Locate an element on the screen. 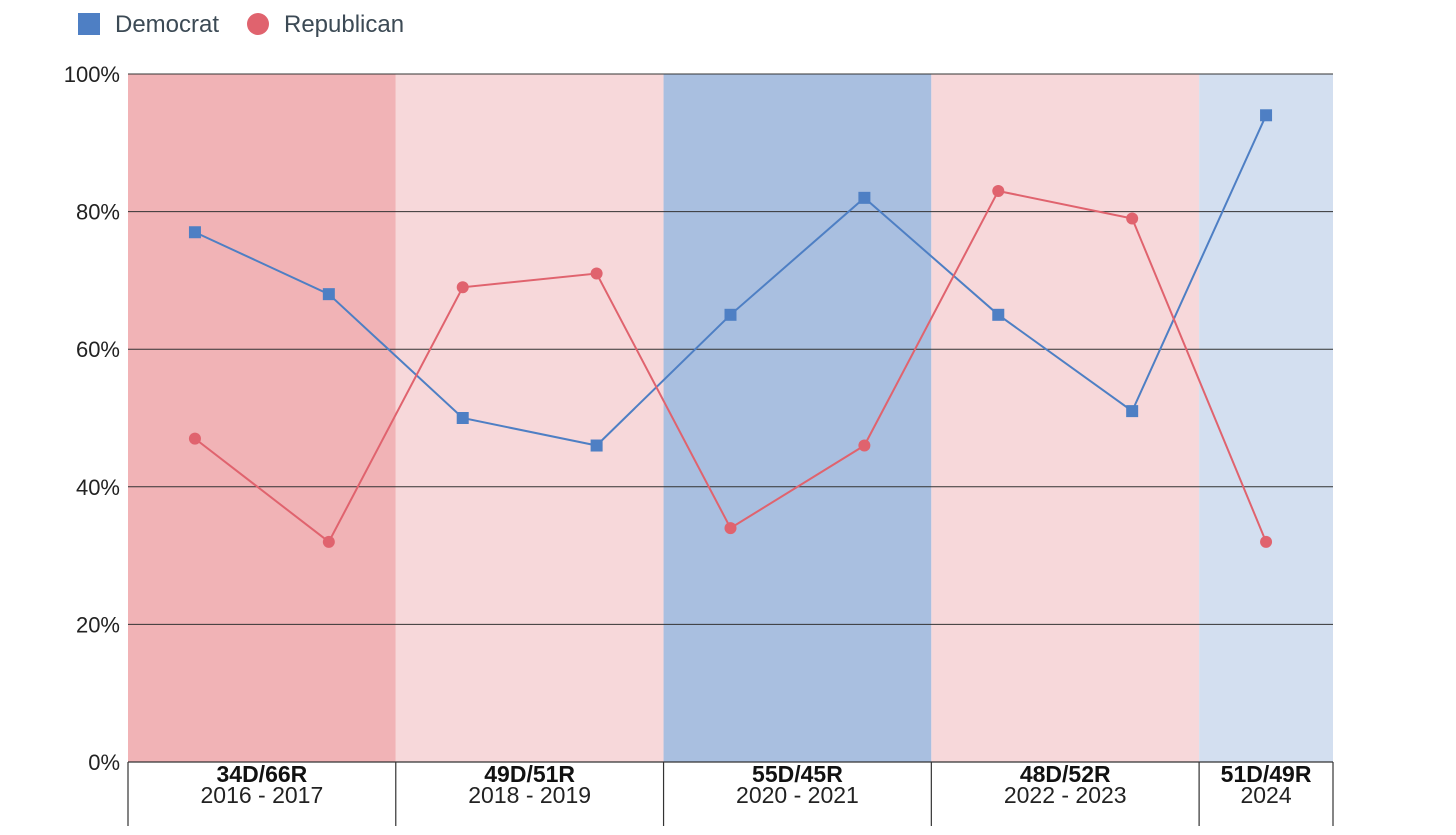  period-years-label: 2016 - 2017 is located at coordinates (261, 795).